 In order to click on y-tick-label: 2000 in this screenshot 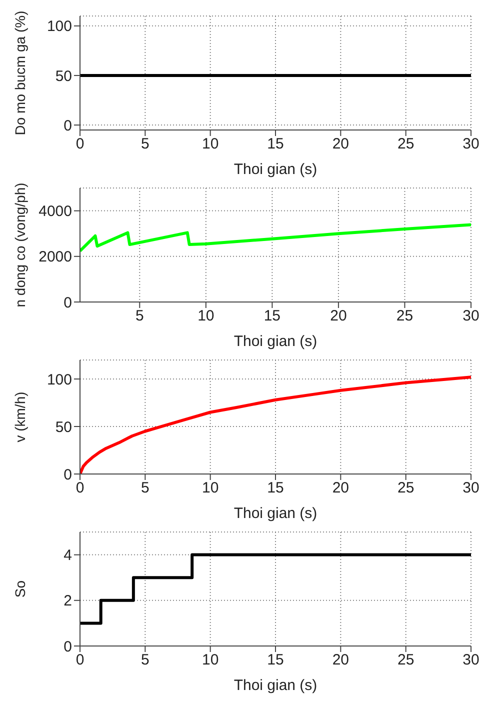, I will do `click(55, 257)`.